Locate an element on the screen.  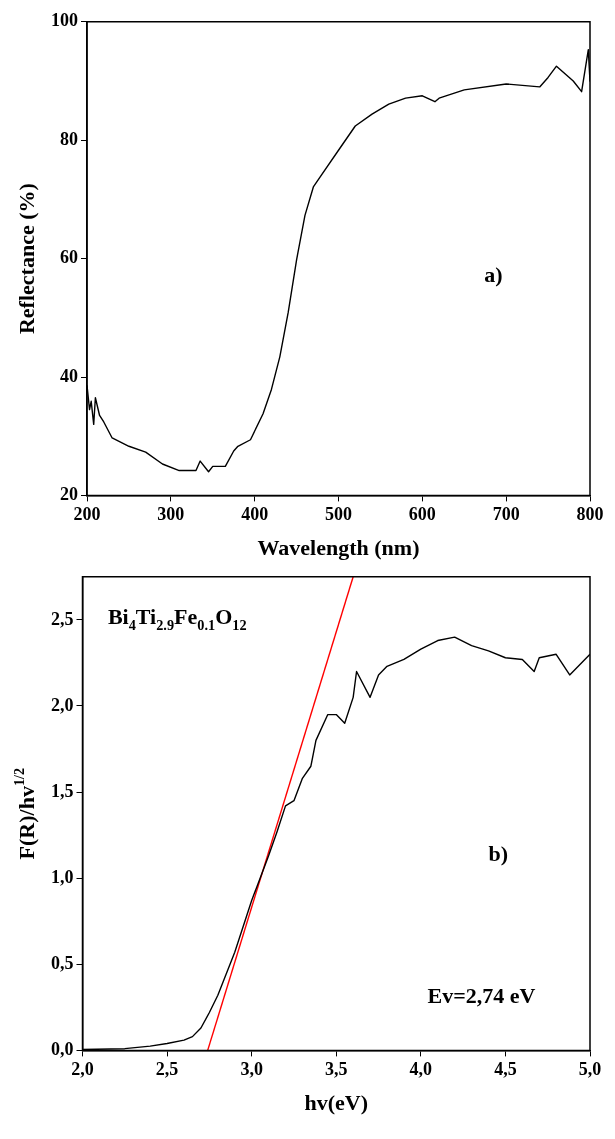
y-axis-title: F(R)/hv1/2 is located at coordinates (25, 813).